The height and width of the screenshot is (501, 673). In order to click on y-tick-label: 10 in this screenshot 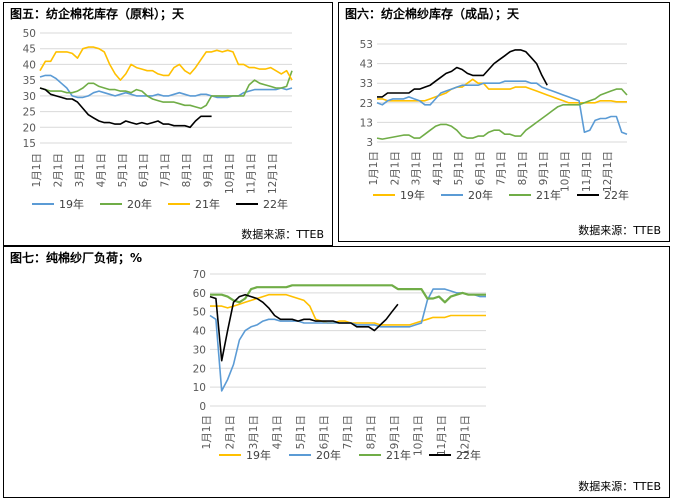, I will do `click(199, 388)`.